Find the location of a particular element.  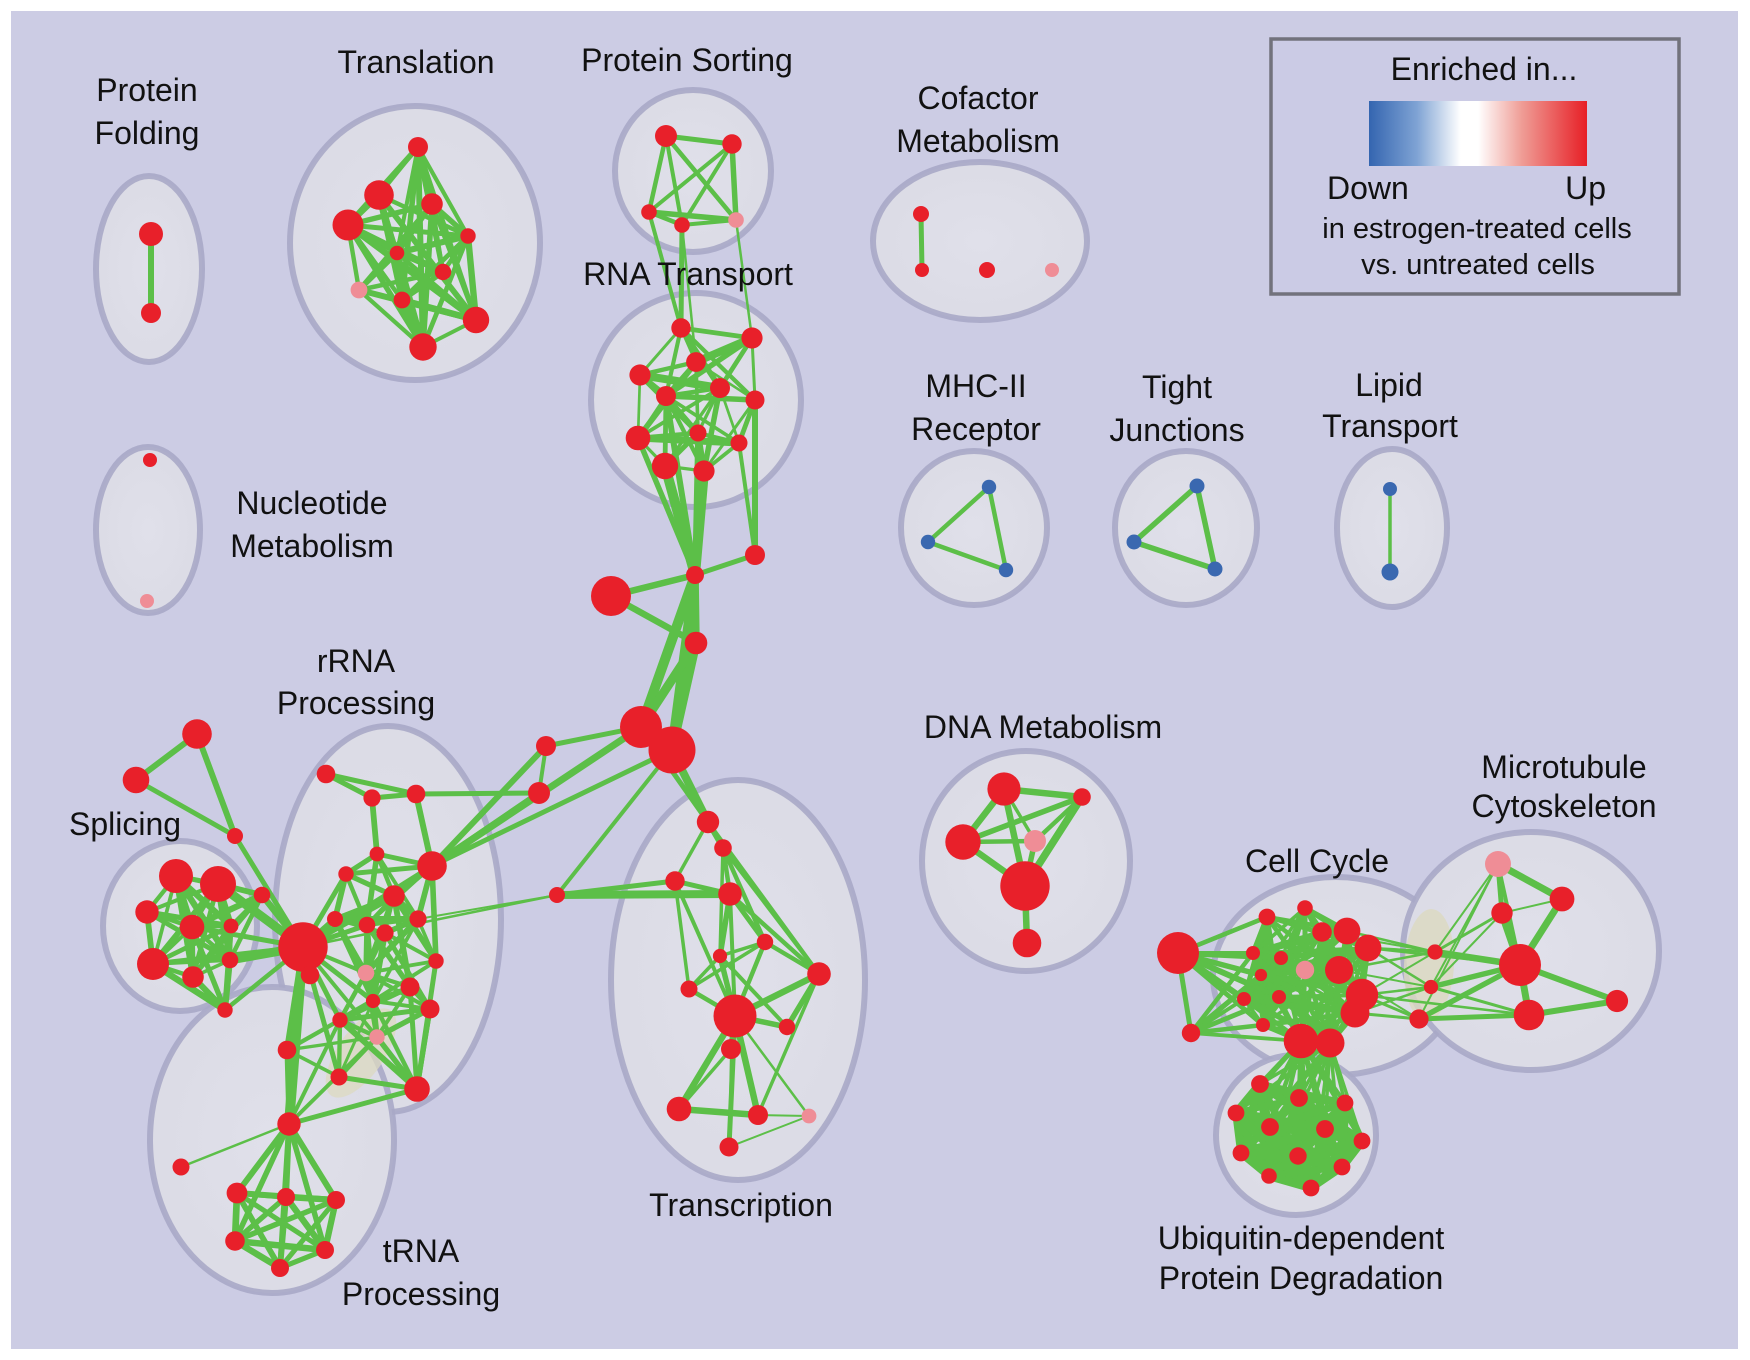

svg-text: Protein Sorting is located at coordinates (687, 60).